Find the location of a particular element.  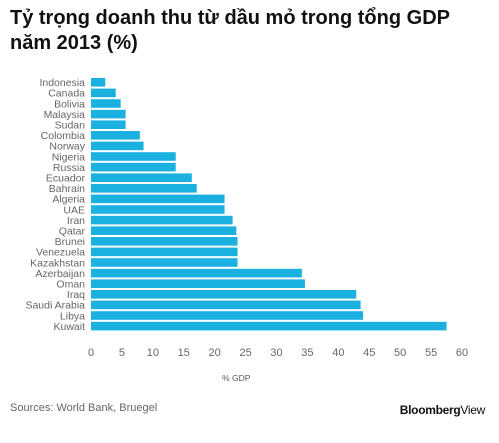

brand-regular-text: View is located at coordinates (472, 410).